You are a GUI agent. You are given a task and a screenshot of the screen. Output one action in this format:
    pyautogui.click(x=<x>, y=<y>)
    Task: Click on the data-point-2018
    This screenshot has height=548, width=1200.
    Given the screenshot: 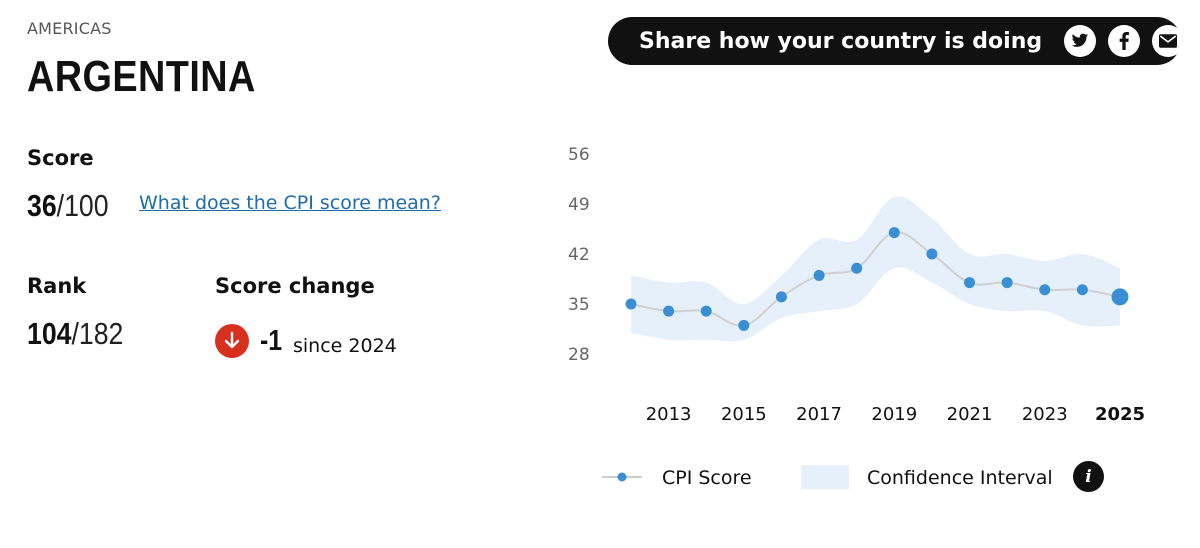 What is the action you would take?
    pyautogui.click(x=857, y=268)
    